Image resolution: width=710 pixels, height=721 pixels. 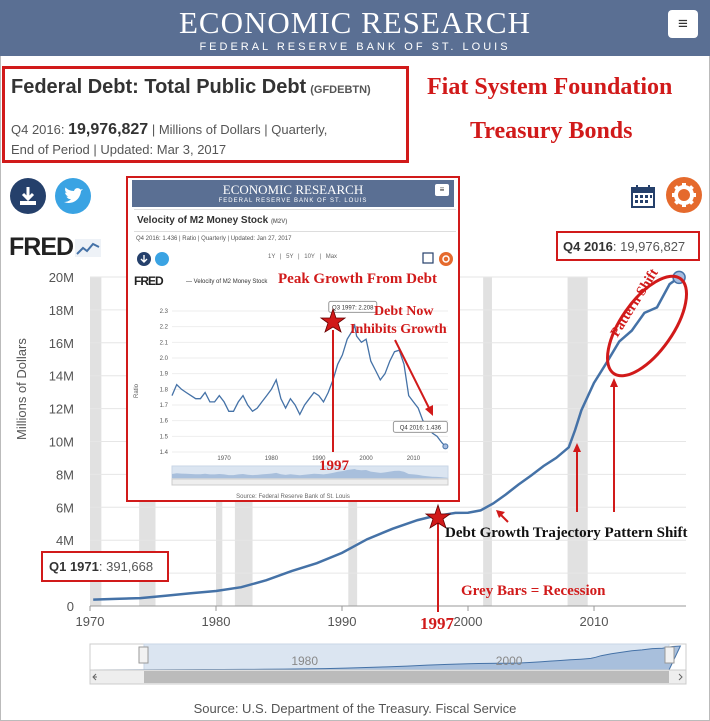 I want to click on annotation-1997-main: 1997, so click(x=437, y=623).